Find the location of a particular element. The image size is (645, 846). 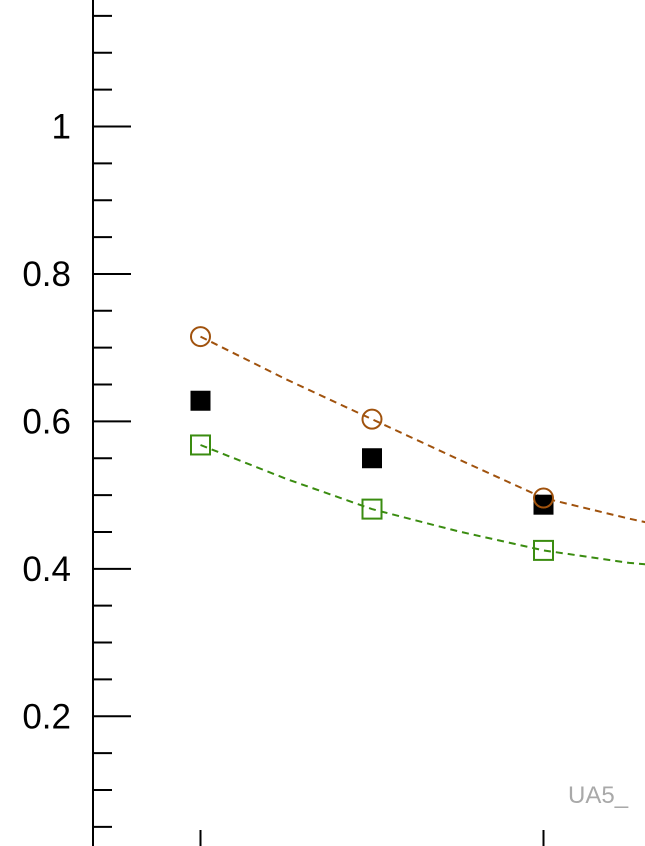

dashed-fit-curve is located at coordinates (422, 505).